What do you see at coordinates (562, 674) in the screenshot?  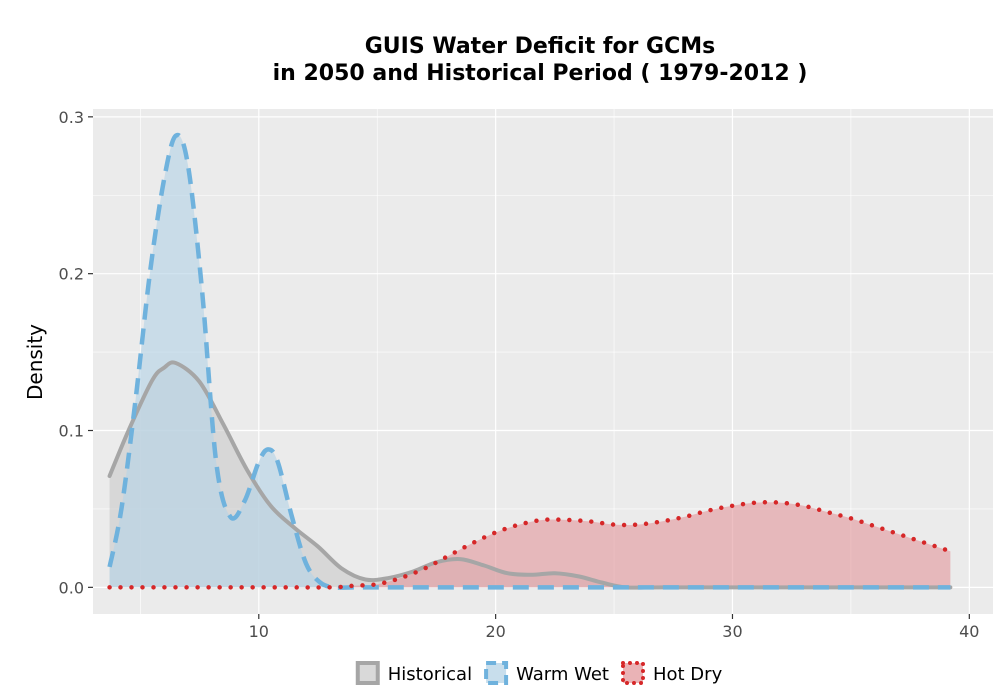 I see `legend-label-warm-wet: Warm Wet` at bounding box center [562, 674].